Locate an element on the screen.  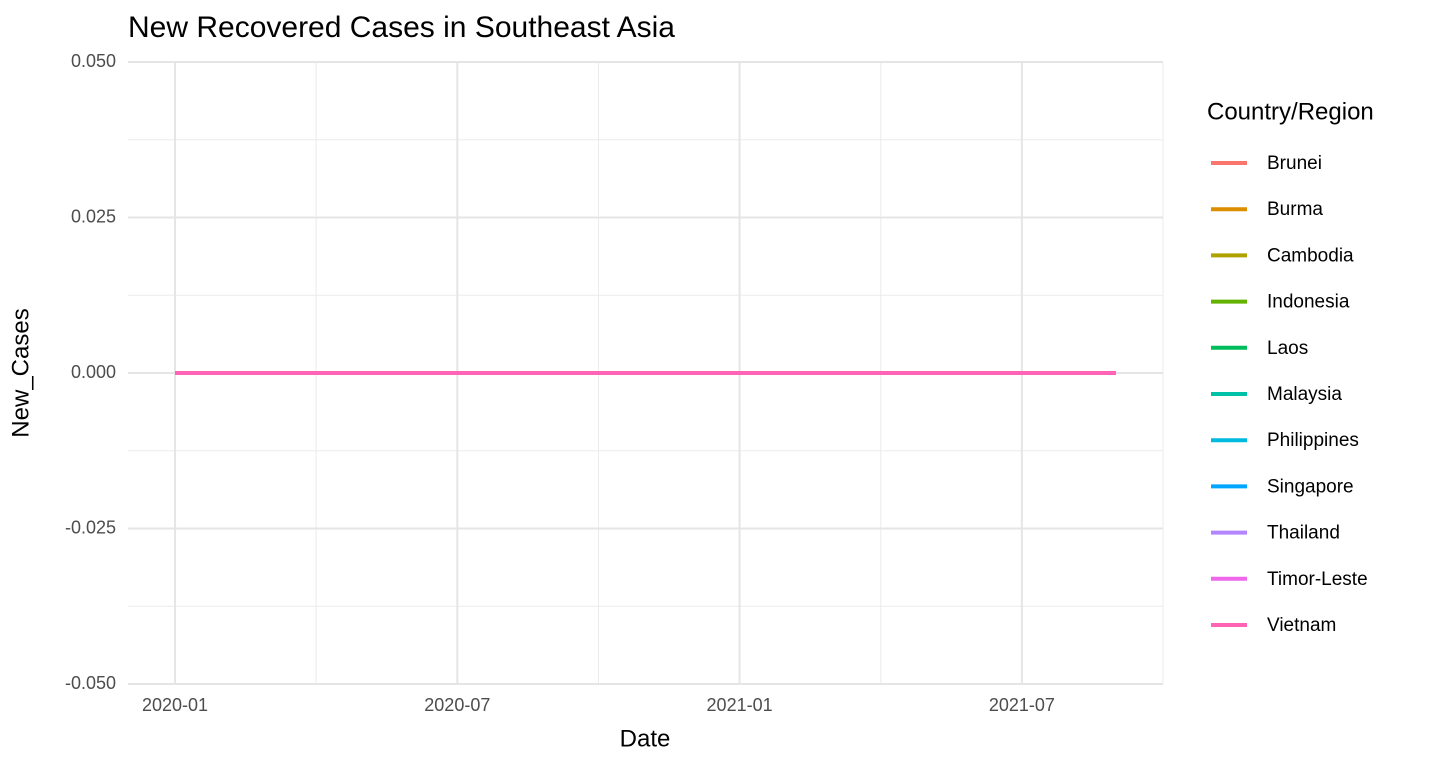
legend-label: Burma is located at coordinates (1295, 209).